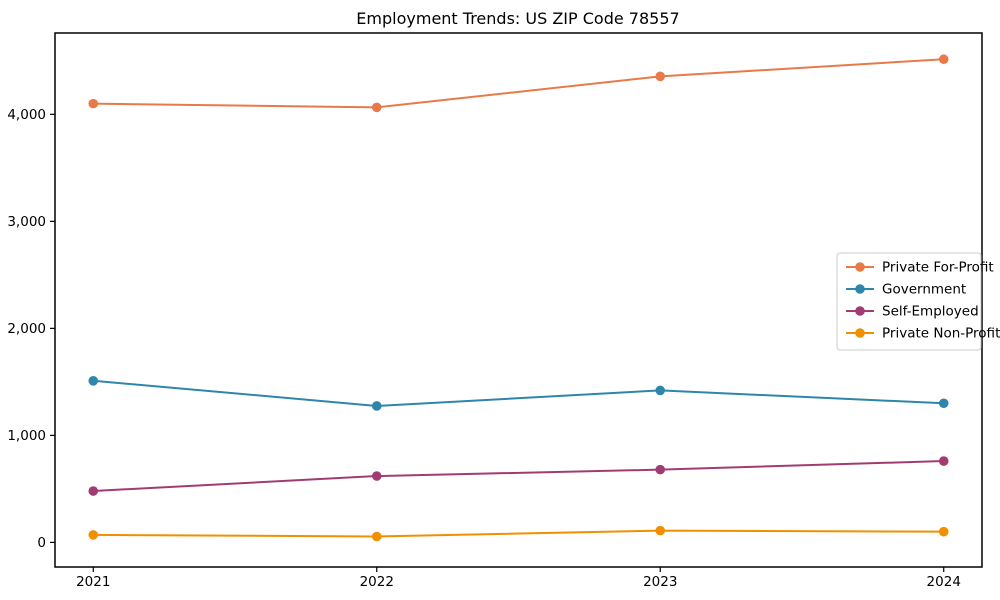 The height and width of the screenshot is (600, 1000). What do you see at coordinates (860, 333) in the screenshot?
I see `legend-marker-private-non-profit` at bounding box center [860, 333].